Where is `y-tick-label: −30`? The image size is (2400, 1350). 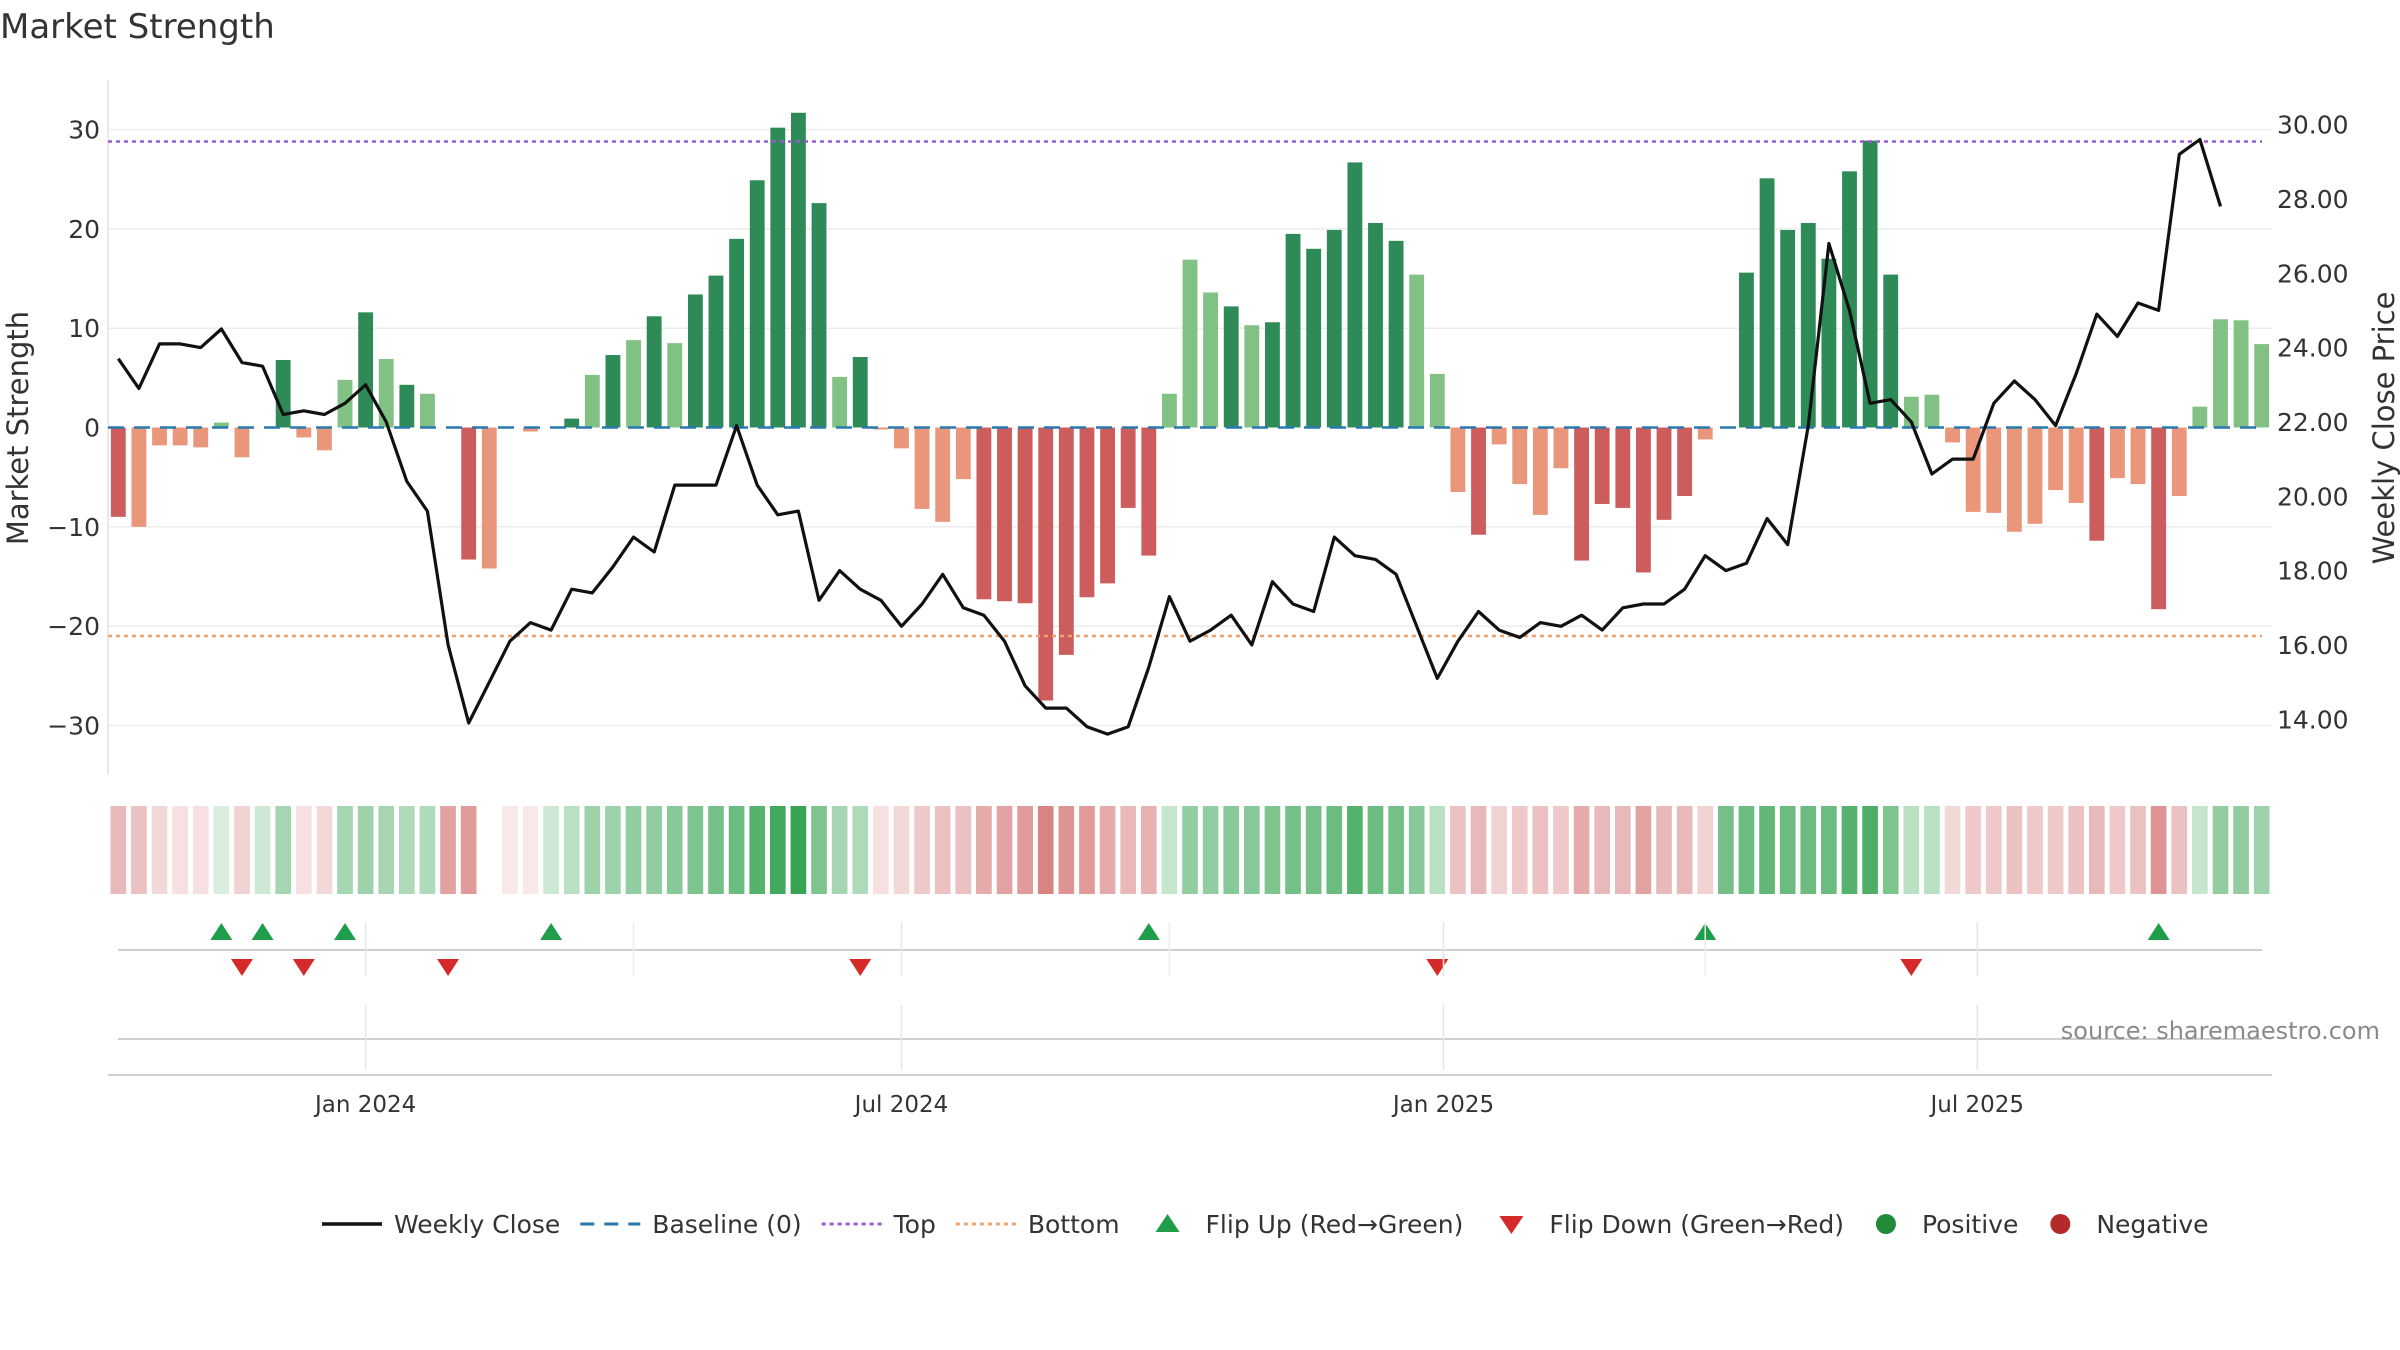
y-tick-label: −30 is located at coordinates (73, 725).